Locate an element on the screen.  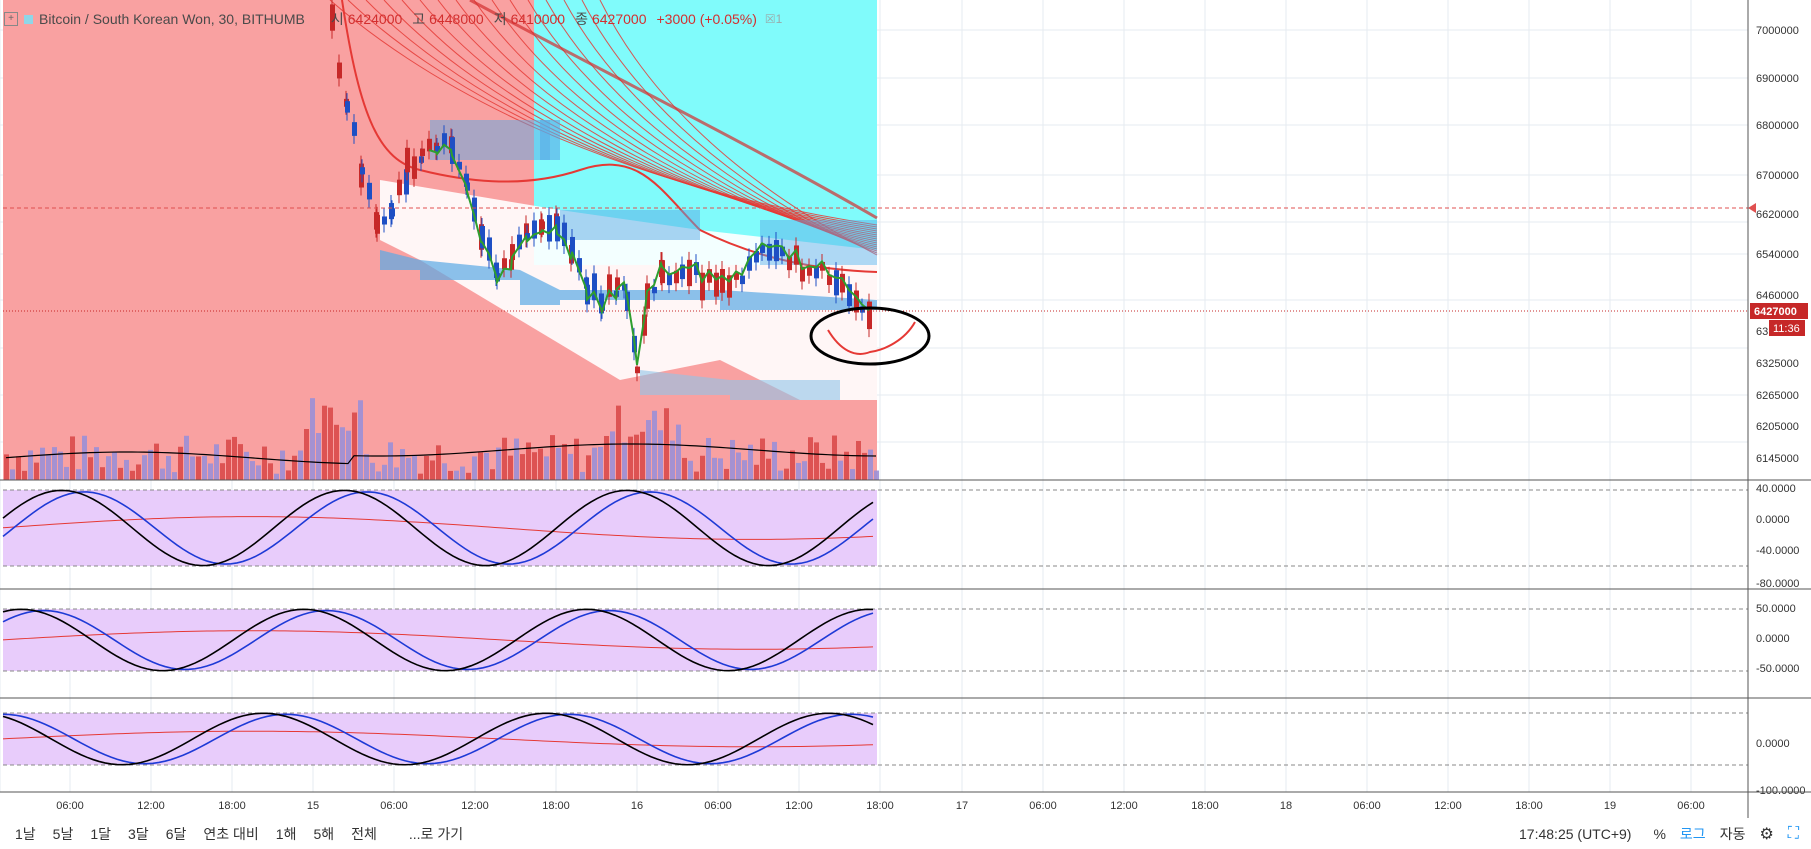
range-button: 5날 is located at coordinates (63, 833).